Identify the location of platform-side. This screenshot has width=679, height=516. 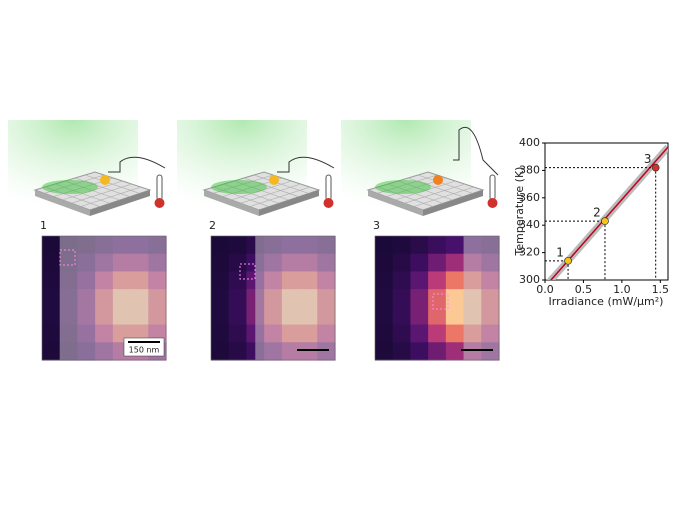
(231, 203).